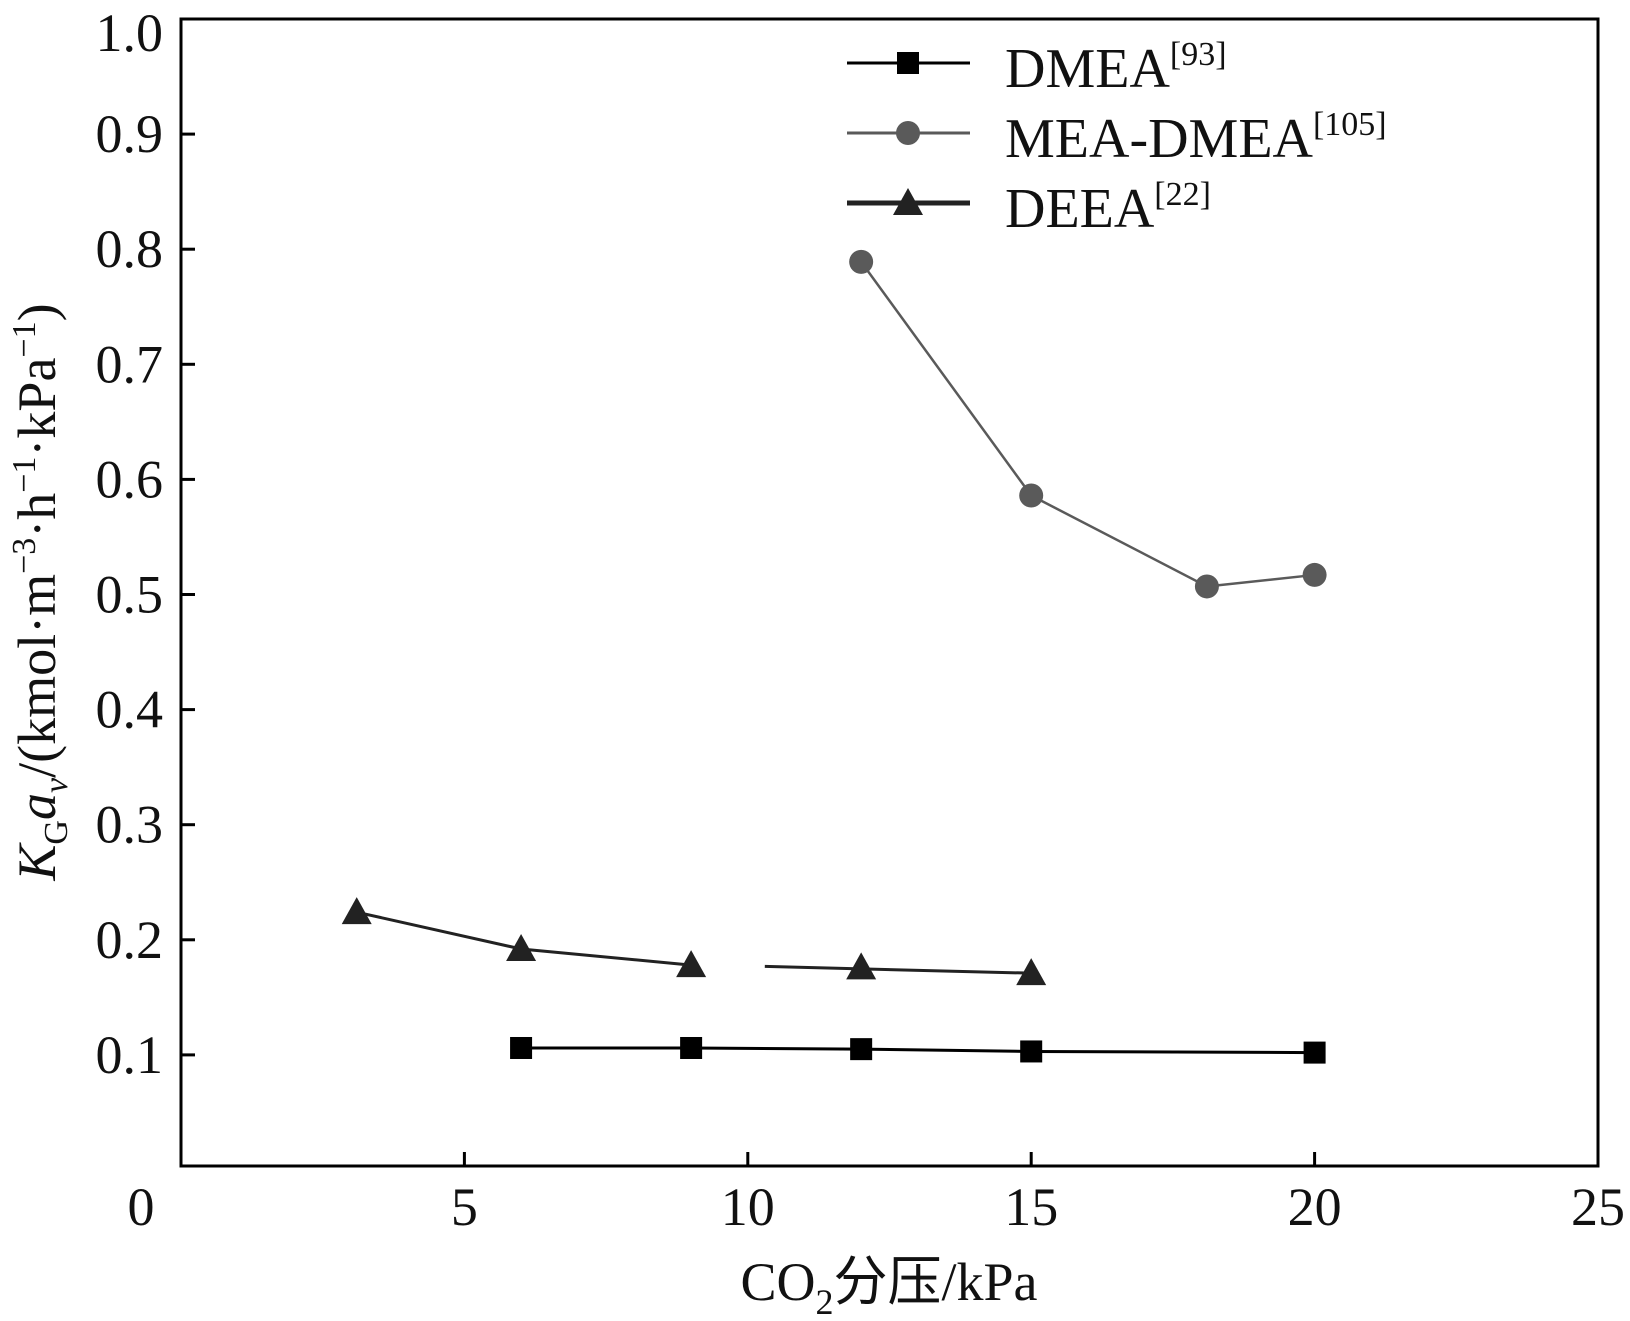  I want to click on y-tick-label: 0.3, so click(130, 825).